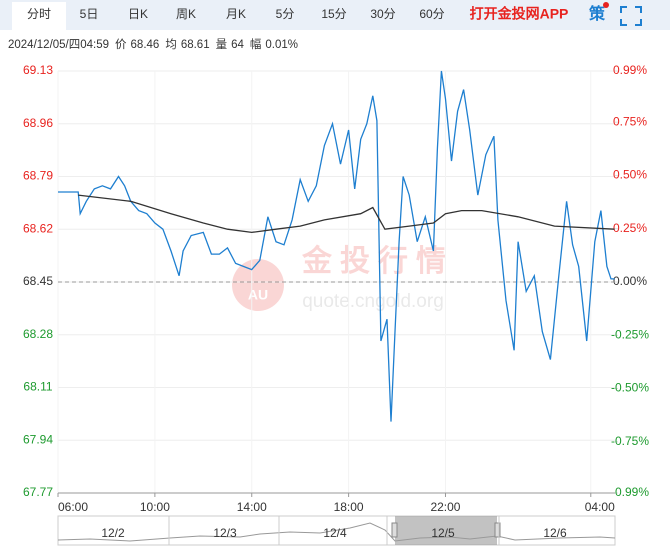 The image size is (670, 546). I want to click on navigator-date: 12/3, so click(225, 533).